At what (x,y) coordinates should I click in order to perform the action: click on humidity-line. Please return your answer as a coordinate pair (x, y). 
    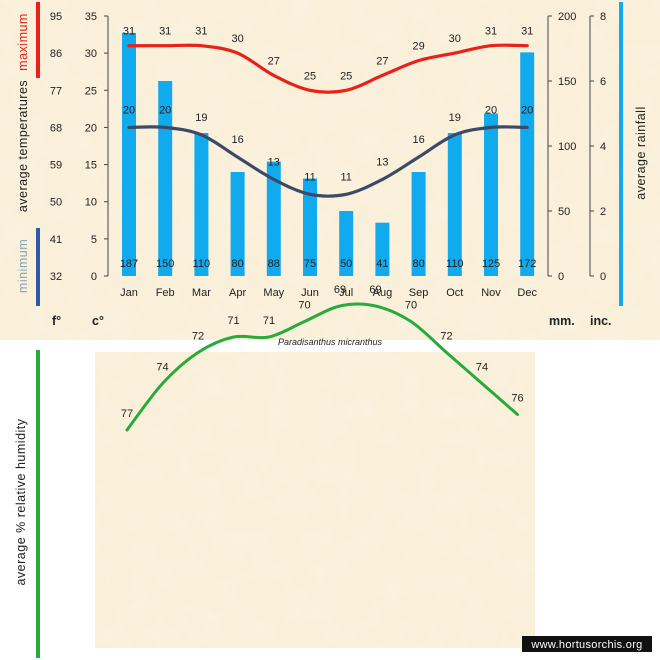
    Looking at the image, I should click on (322, 367).